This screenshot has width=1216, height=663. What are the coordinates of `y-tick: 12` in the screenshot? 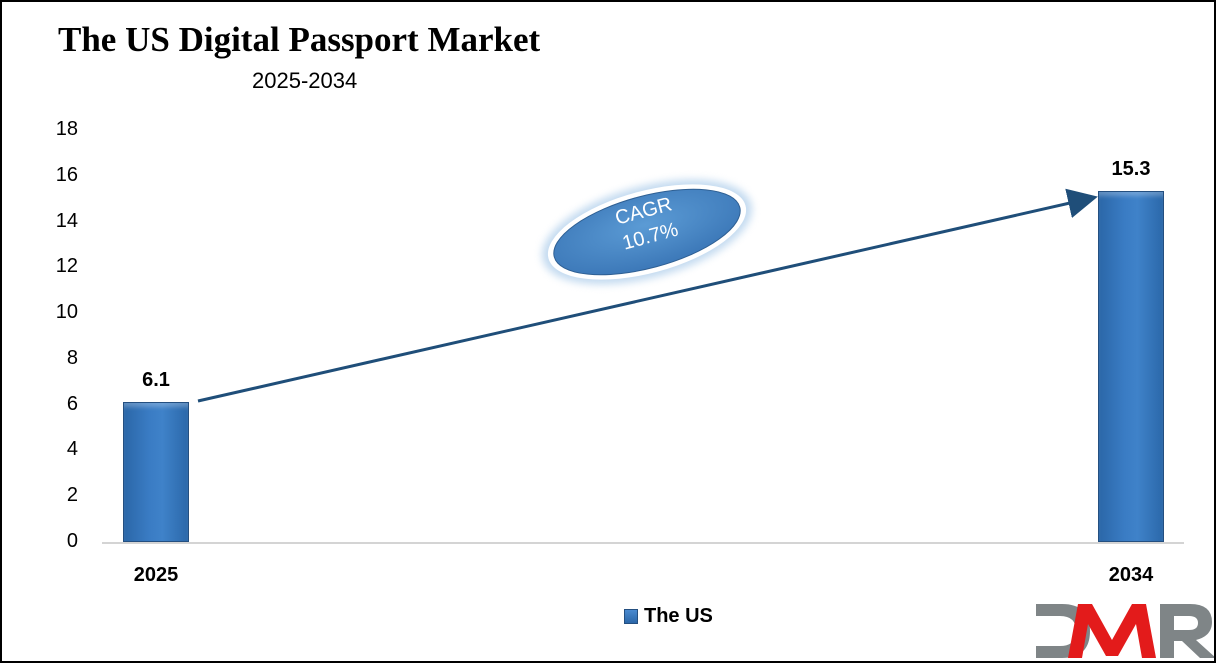 It's located at (66, 266).